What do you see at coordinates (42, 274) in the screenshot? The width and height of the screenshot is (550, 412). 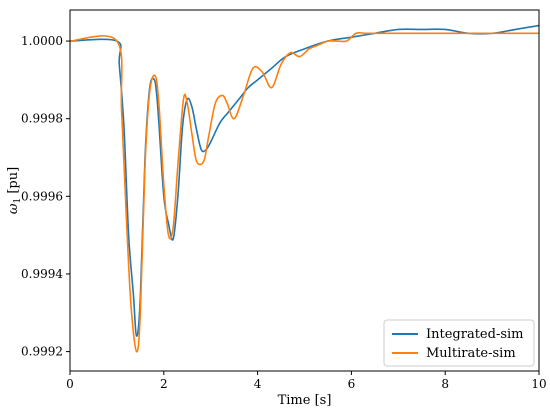 I see `y-tick-label: 0.9994` at bounding box center [42, 274].